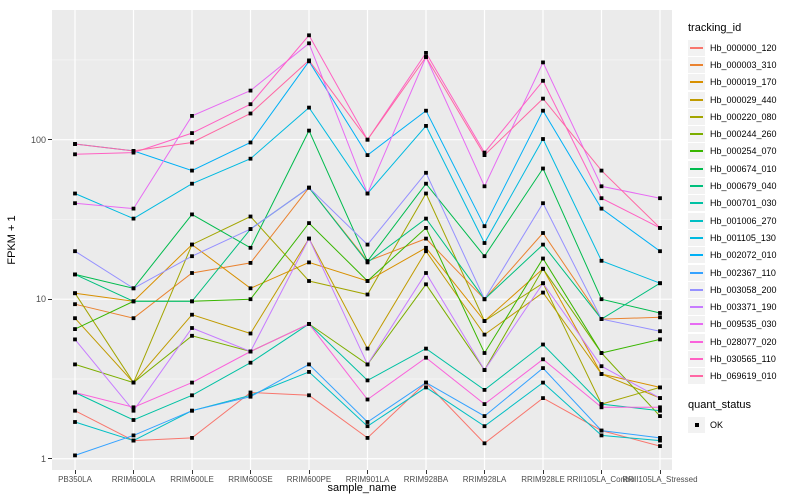 Image resolution: width=800 pixels, height=500 pixels. What do you see at coordinates (38, 139) in the screenshot?
I see `y-tick-label: 100` at bounding box center [38, 139].